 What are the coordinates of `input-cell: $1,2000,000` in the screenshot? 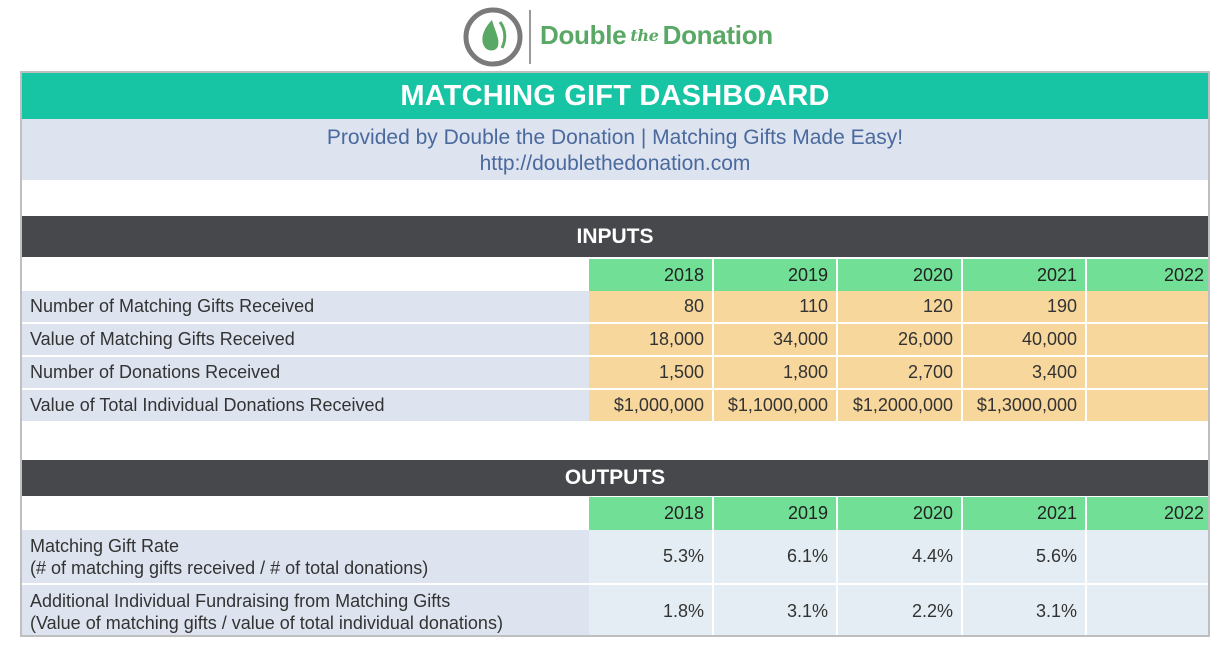 It's located at (900, 406).